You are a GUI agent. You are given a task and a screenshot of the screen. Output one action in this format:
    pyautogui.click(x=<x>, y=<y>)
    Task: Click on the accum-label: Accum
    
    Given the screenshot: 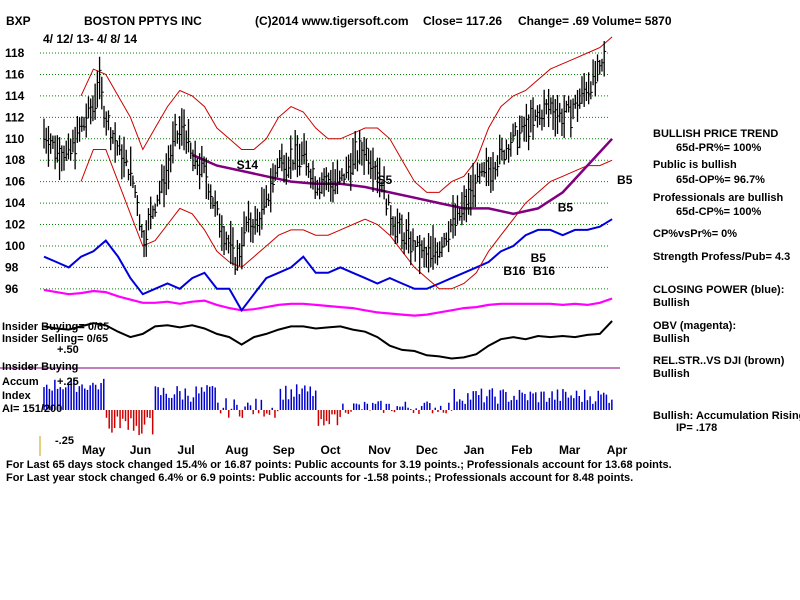 What is the action you would take?
    pyautogui.click(x=20, y=382)
    